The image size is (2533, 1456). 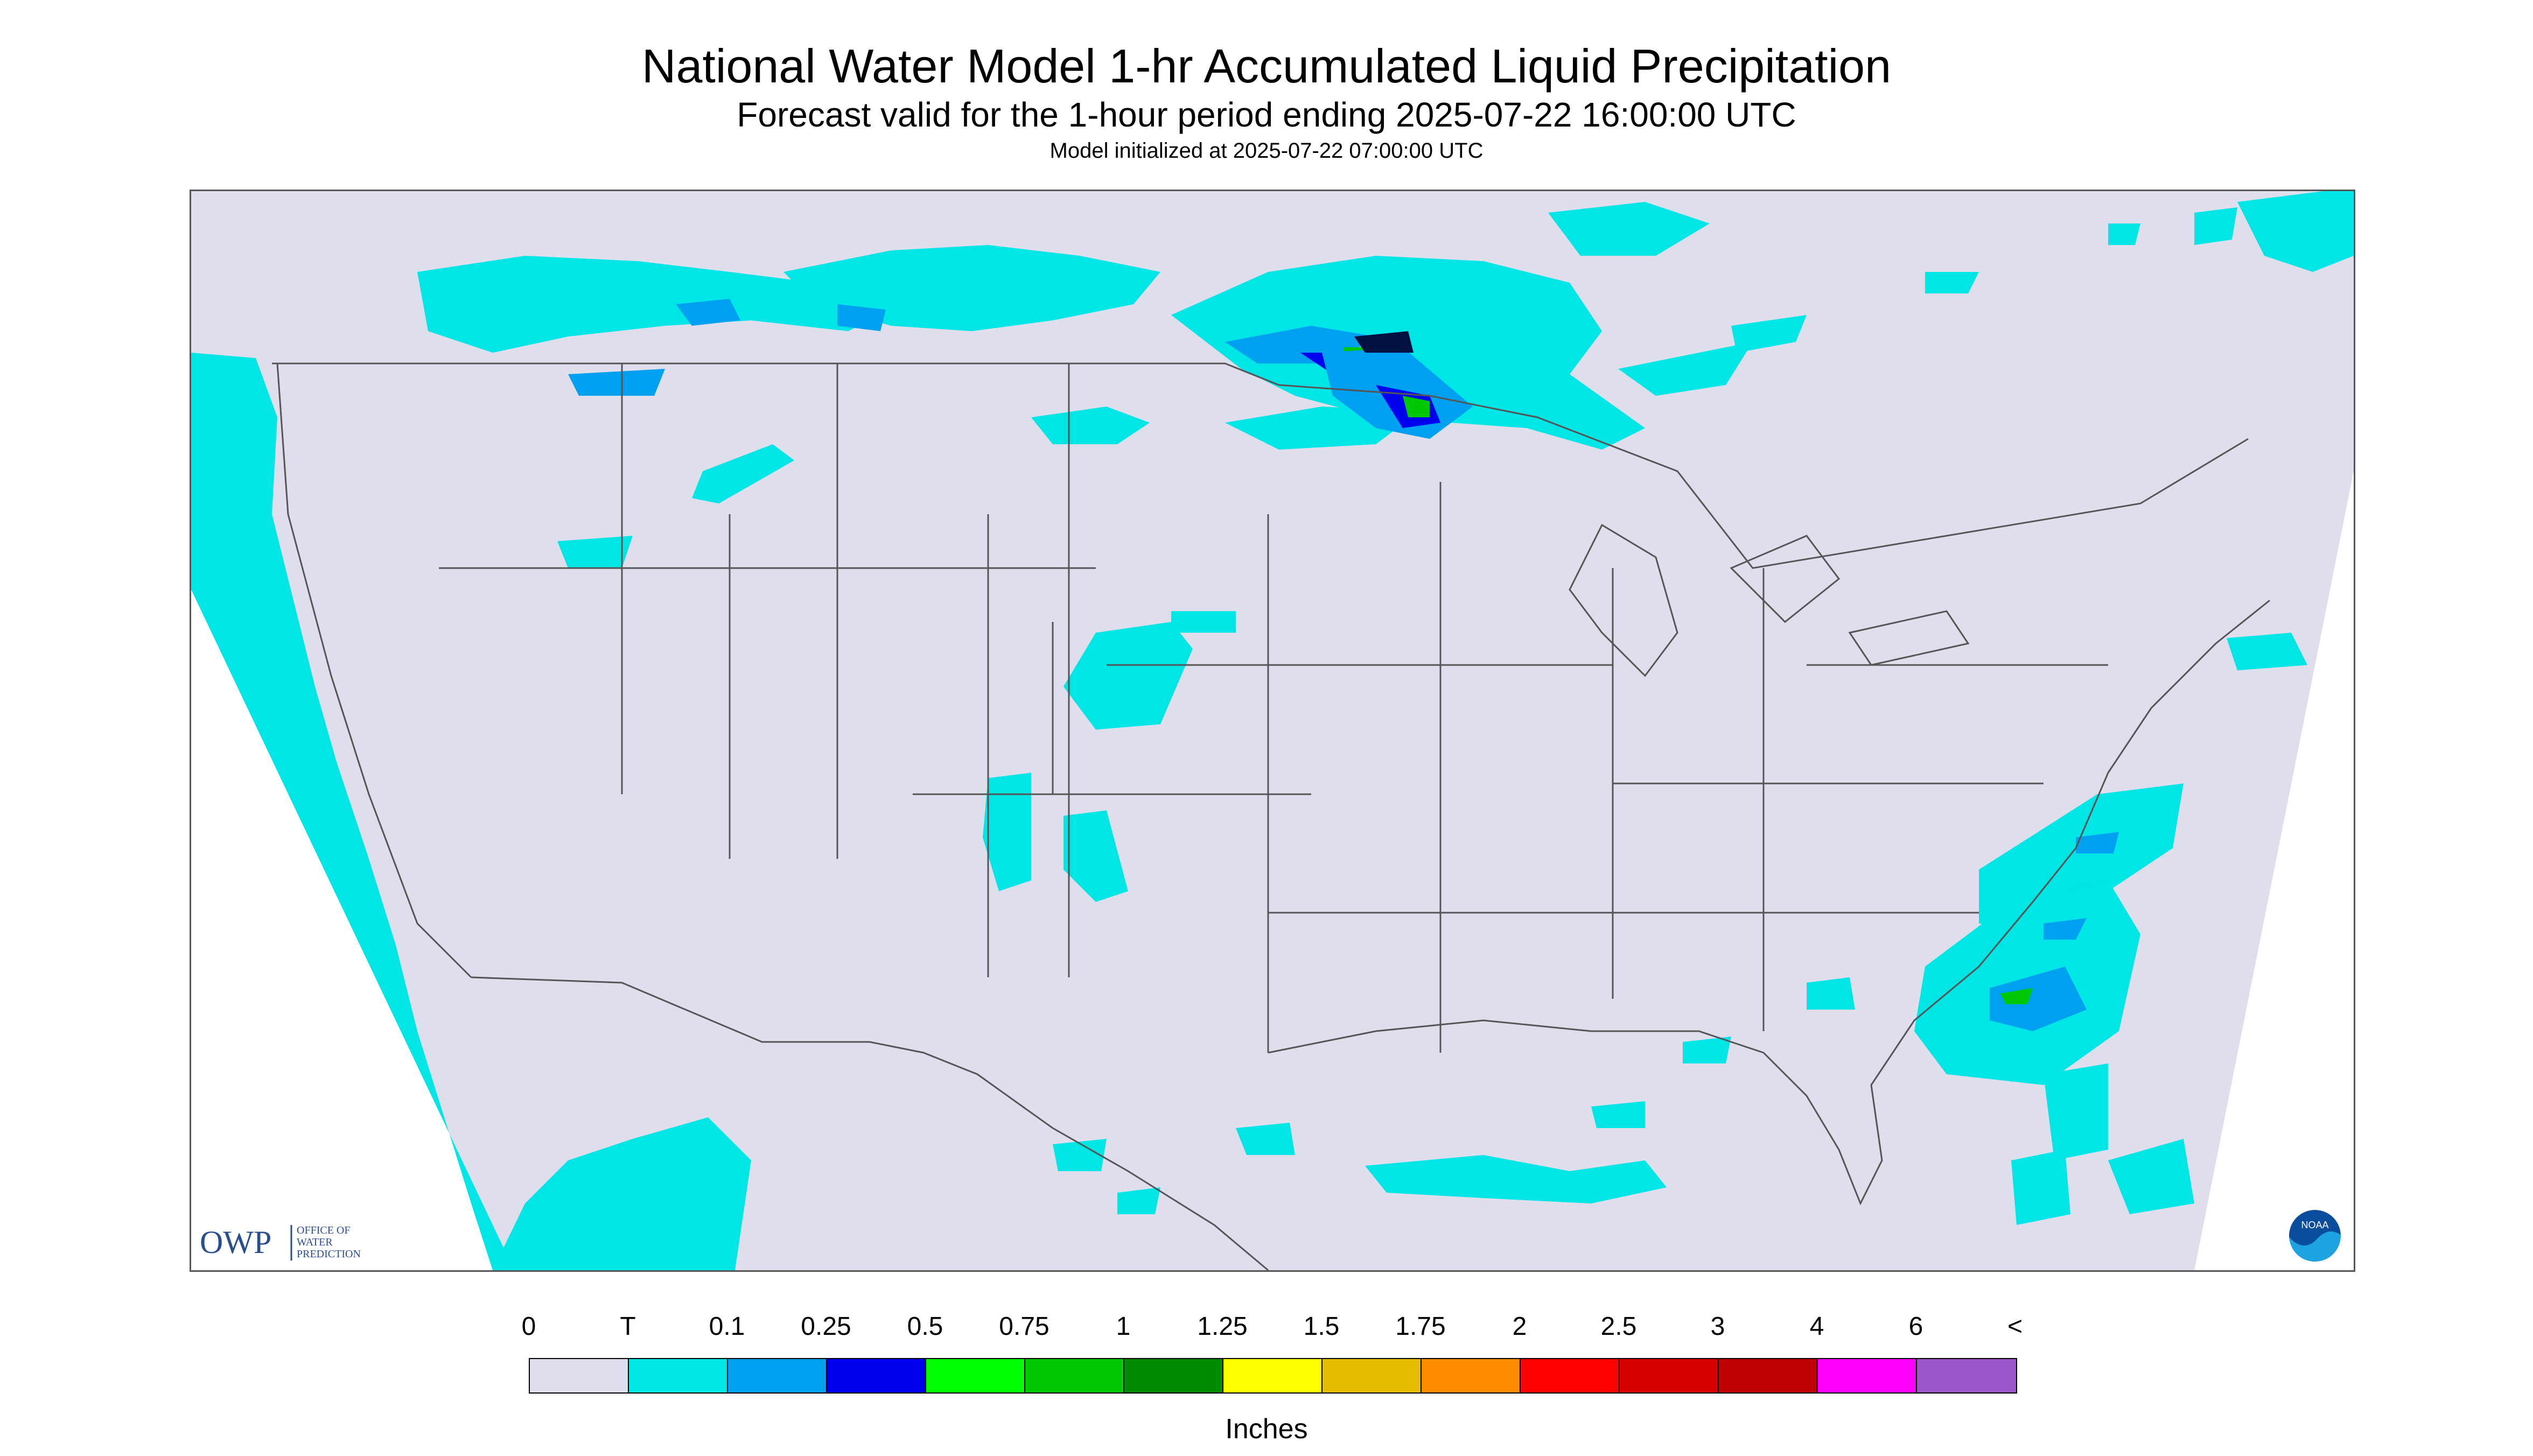 I want to click on legend-labels: 0 T 0.1 0.25 0.5 0.75 1 1.25 1.5 1.75 2 2.5 3 4 6 <, so click(x=1266, y=1328).